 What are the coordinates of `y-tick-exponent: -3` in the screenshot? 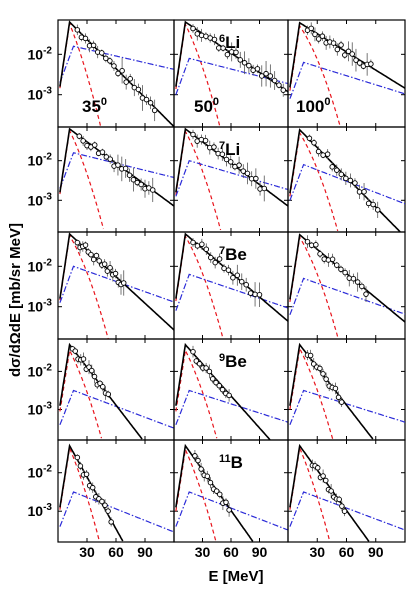 It's located at (47, 507).